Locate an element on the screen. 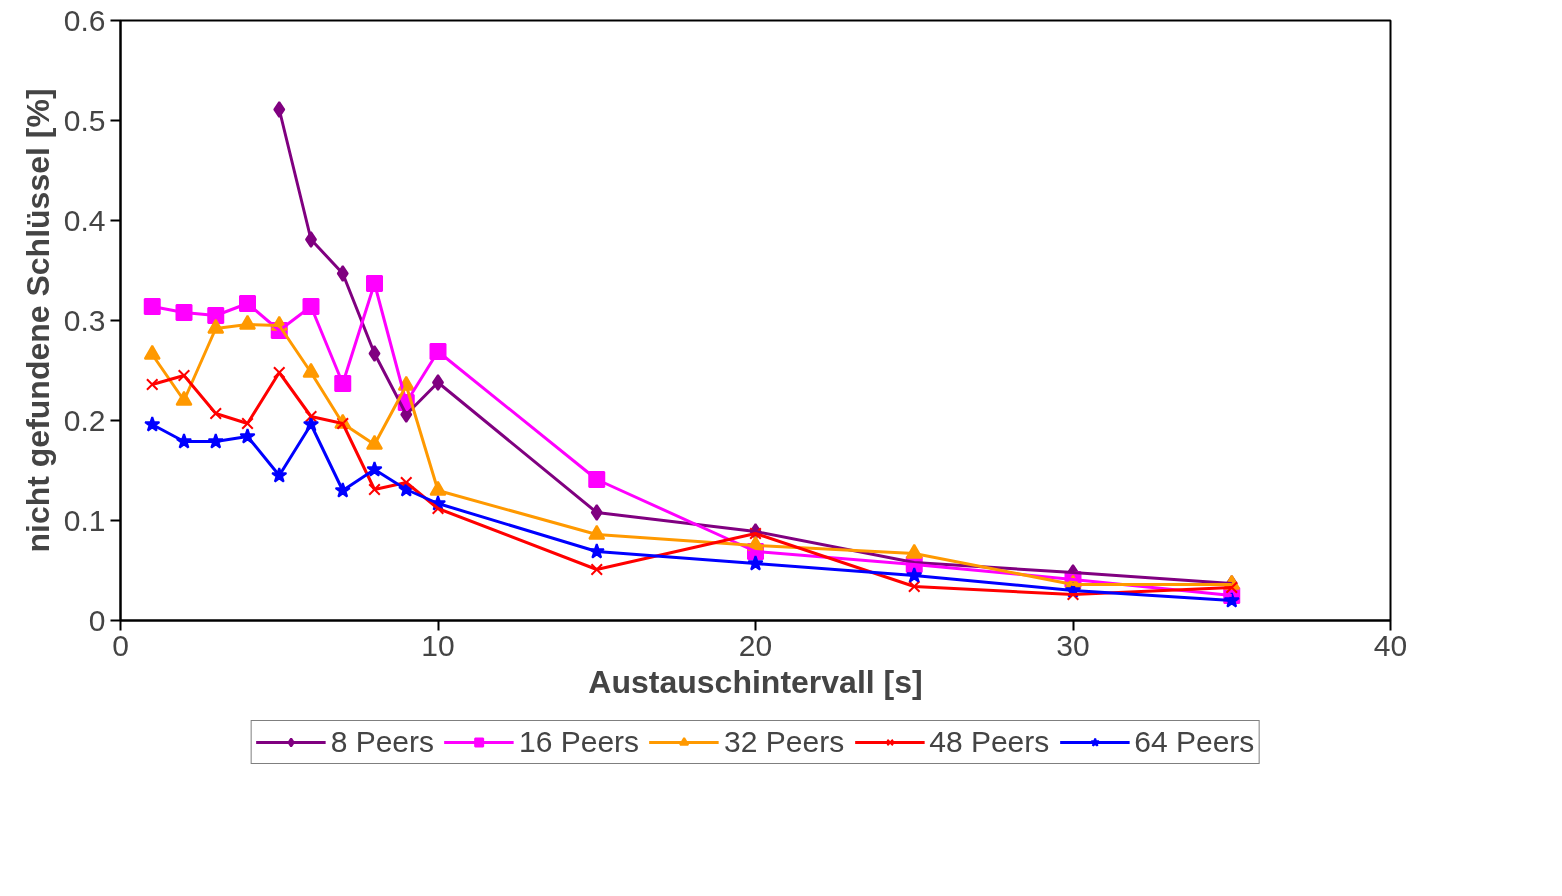  legend-label: 48 Peers is located at coordinates (989, 742).